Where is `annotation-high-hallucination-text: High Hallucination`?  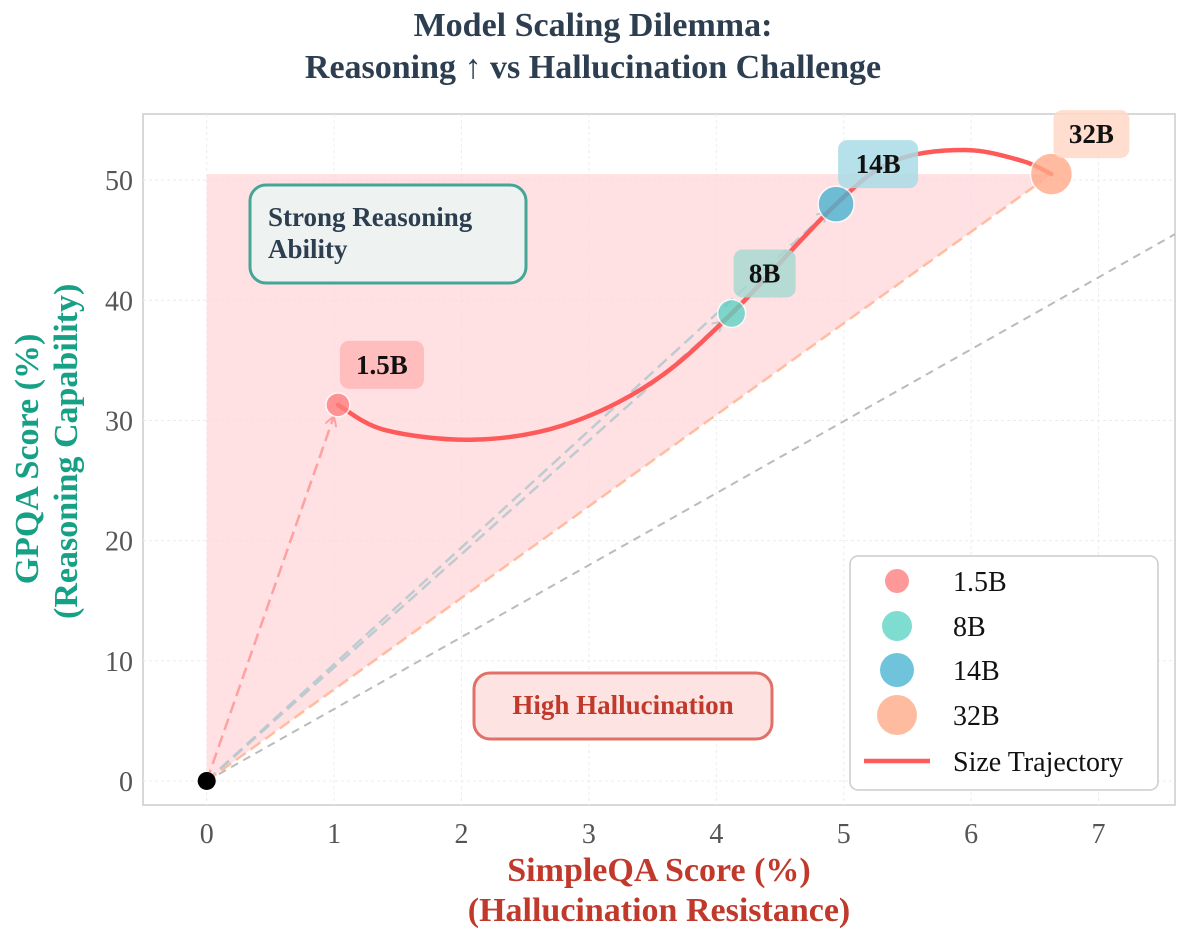
annotation-high-hallucination-text: High Hallucination is located at coordinates (622, 705).